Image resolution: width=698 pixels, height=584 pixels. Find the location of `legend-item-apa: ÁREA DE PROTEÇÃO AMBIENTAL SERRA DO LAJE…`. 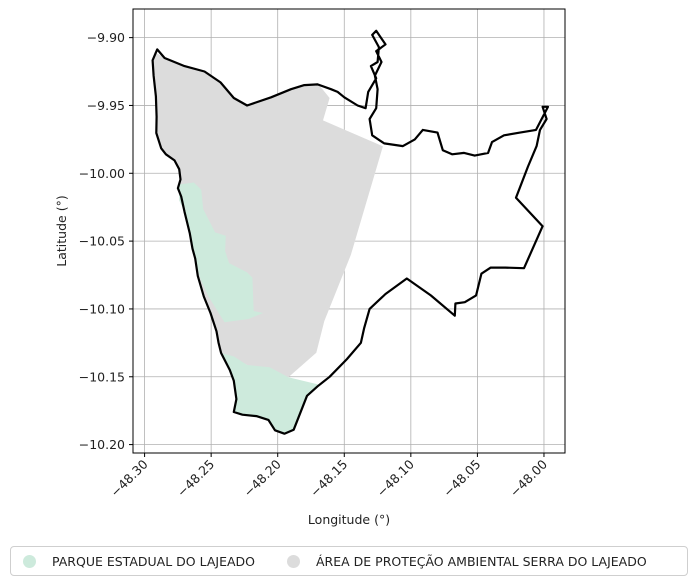

legend-item-apa: ÁREA DE PROTEÇÃO AMBIENTAL SERRA DO LAJE… is located at coordinates (467, 561).